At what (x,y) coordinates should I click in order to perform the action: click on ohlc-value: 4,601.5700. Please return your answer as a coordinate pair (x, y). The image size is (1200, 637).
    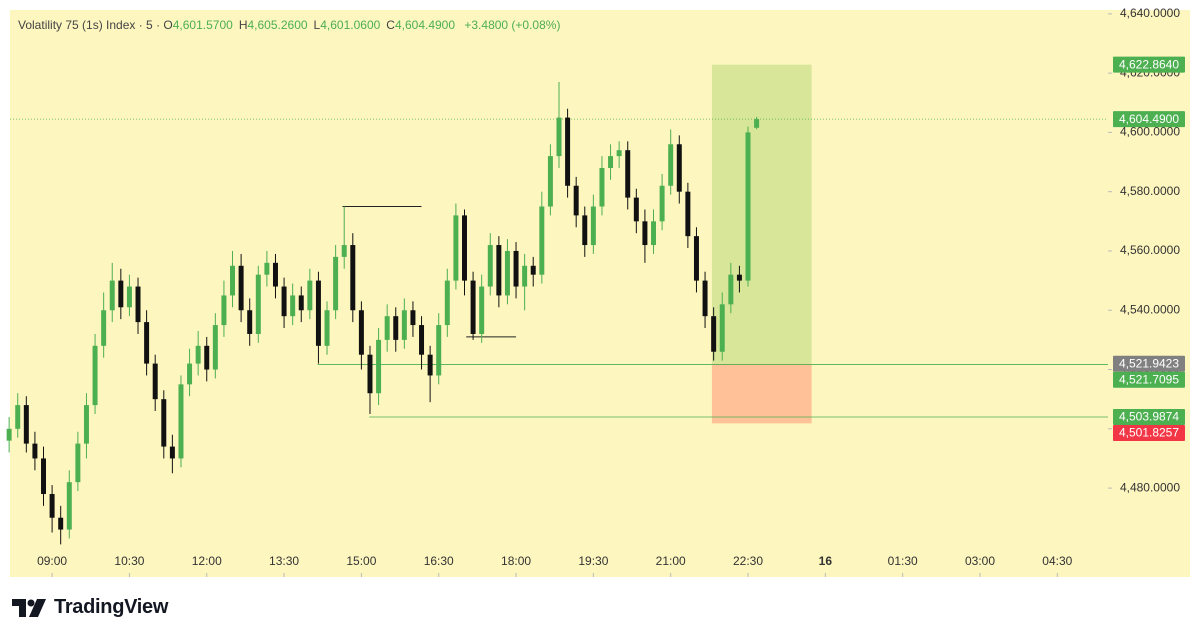
    Looking at the image, I should click on (202, 25).